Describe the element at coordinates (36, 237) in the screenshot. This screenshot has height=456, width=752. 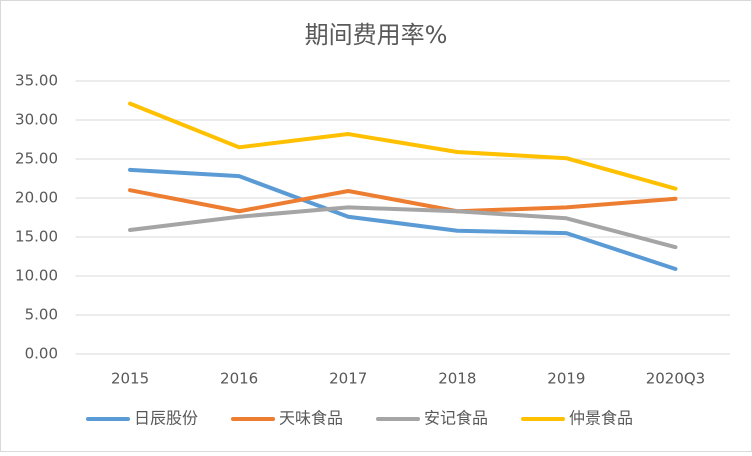
I see `y-tick-label: 15.00` at that location.